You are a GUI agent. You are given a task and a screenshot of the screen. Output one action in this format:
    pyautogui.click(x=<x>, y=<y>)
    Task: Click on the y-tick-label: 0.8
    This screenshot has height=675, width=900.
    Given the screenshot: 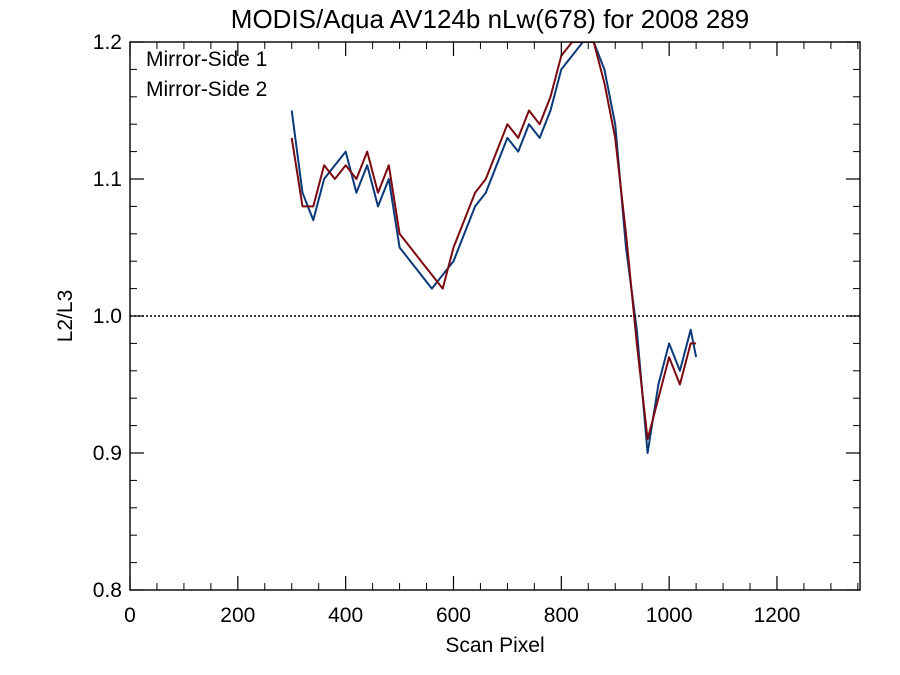 What is the action you would take?
    pyautogui.click(x=107, y=590)
    